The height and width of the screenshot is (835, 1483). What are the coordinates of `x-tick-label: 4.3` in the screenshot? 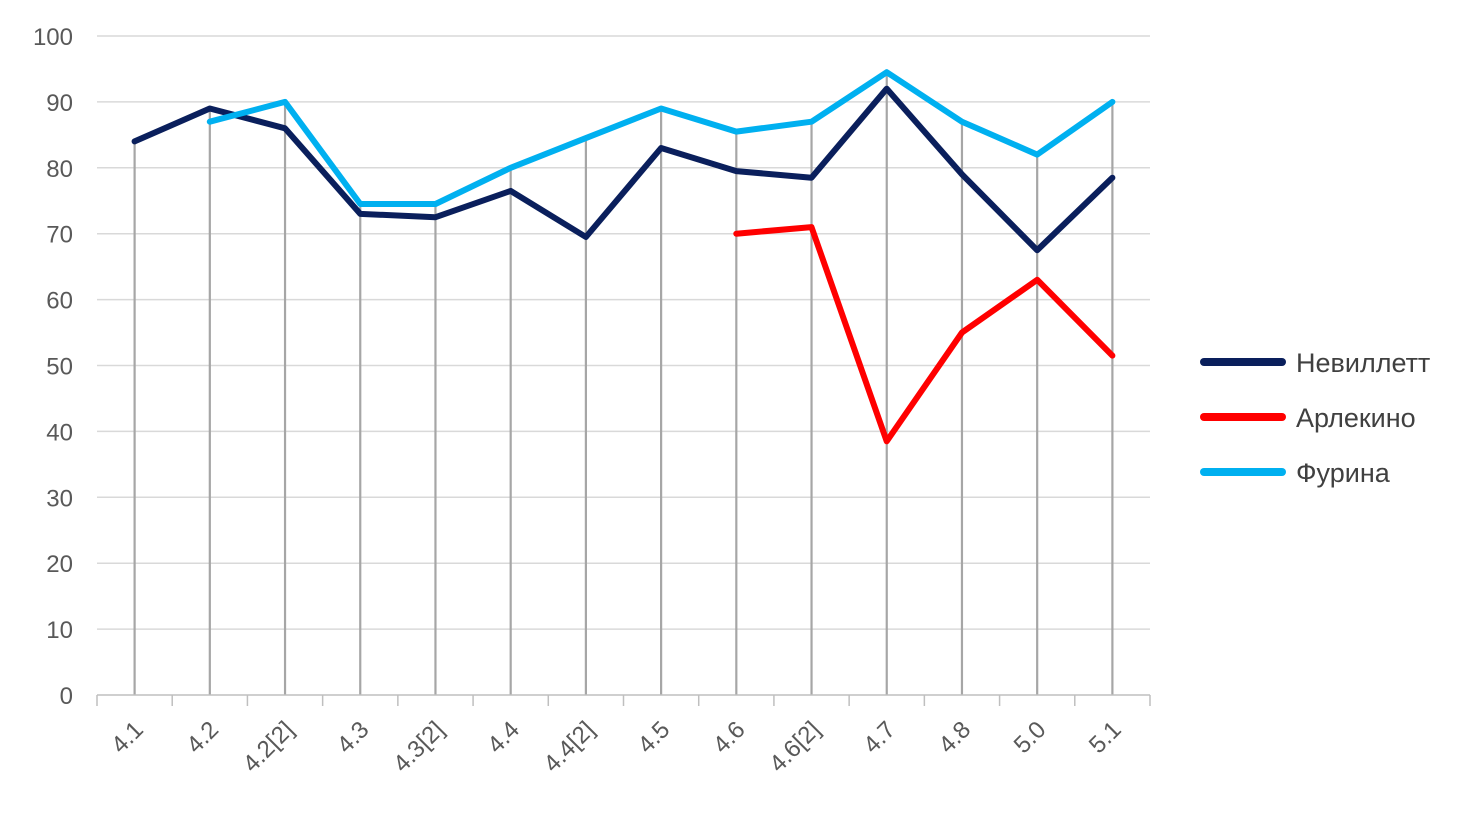 It's located at (353, 737).